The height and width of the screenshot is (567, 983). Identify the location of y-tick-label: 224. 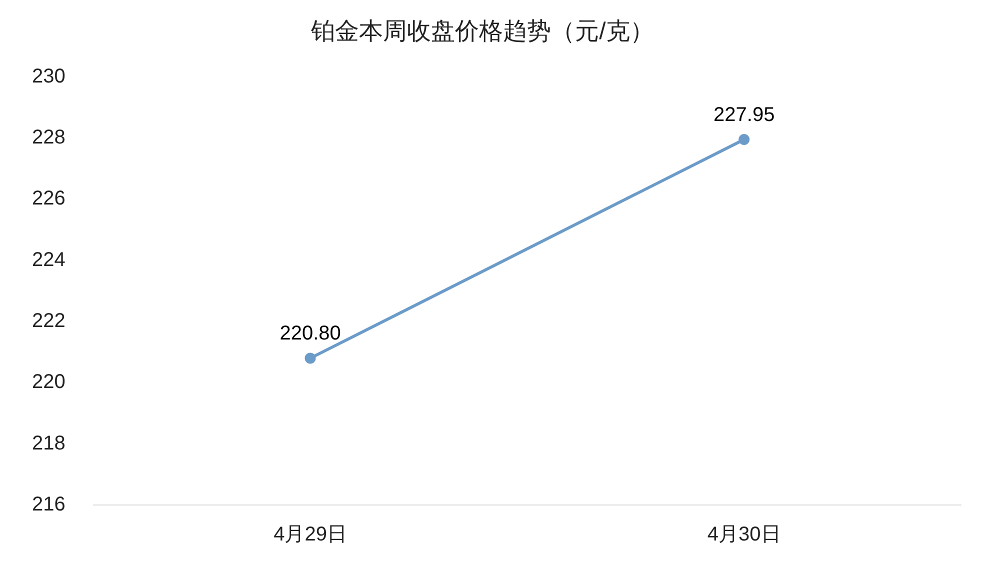
(49, 259).